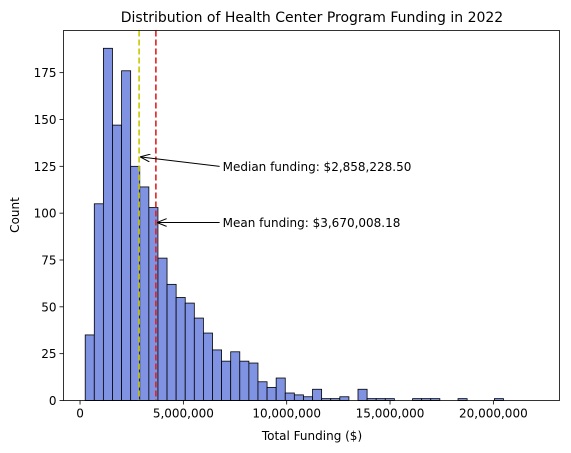 This screenshot has height=453, width=571. What do you see at coordinates (180, 162) in the screenshot?
I see `annotation-arrow` at bounding box center [180, 162].